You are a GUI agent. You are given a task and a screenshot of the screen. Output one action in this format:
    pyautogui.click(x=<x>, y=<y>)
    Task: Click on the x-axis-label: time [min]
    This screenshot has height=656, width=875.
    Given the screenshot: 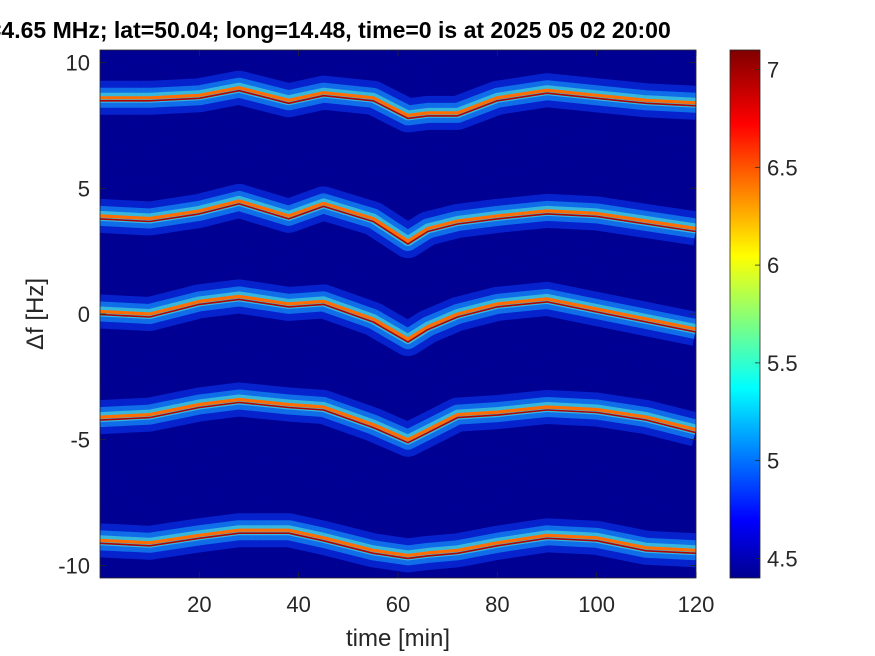 What is the action you would take?
    pyautogui.click(x=398, y=638)
    